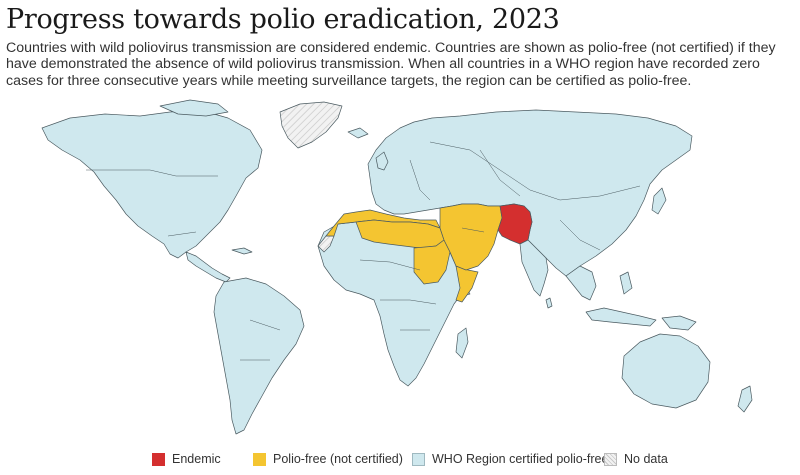 The width and height of the screenshot is (800, 475). I want to click on legend-swatch-endemic, so click(158, 459).